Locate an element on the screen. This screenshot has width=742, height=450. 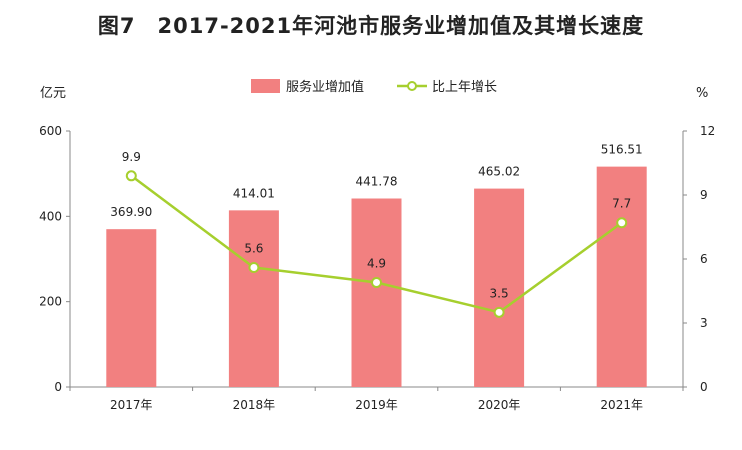
title-text: 2017-2021年河池市服务业增加值及其增长速度 is located at coordinates (401, 26).